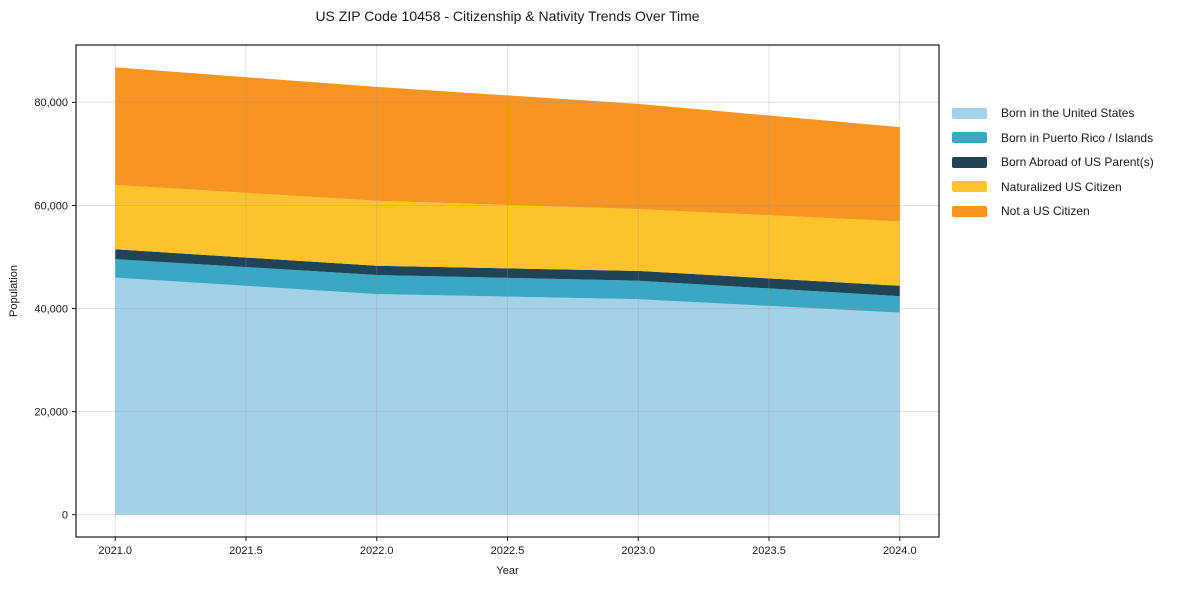 This screenshot has height=590, width=1189. What do you see at coordinates (1068, 113) in the screenshot?
I see `legend-label: Born in the United States` at bounding box center [1068, 113].